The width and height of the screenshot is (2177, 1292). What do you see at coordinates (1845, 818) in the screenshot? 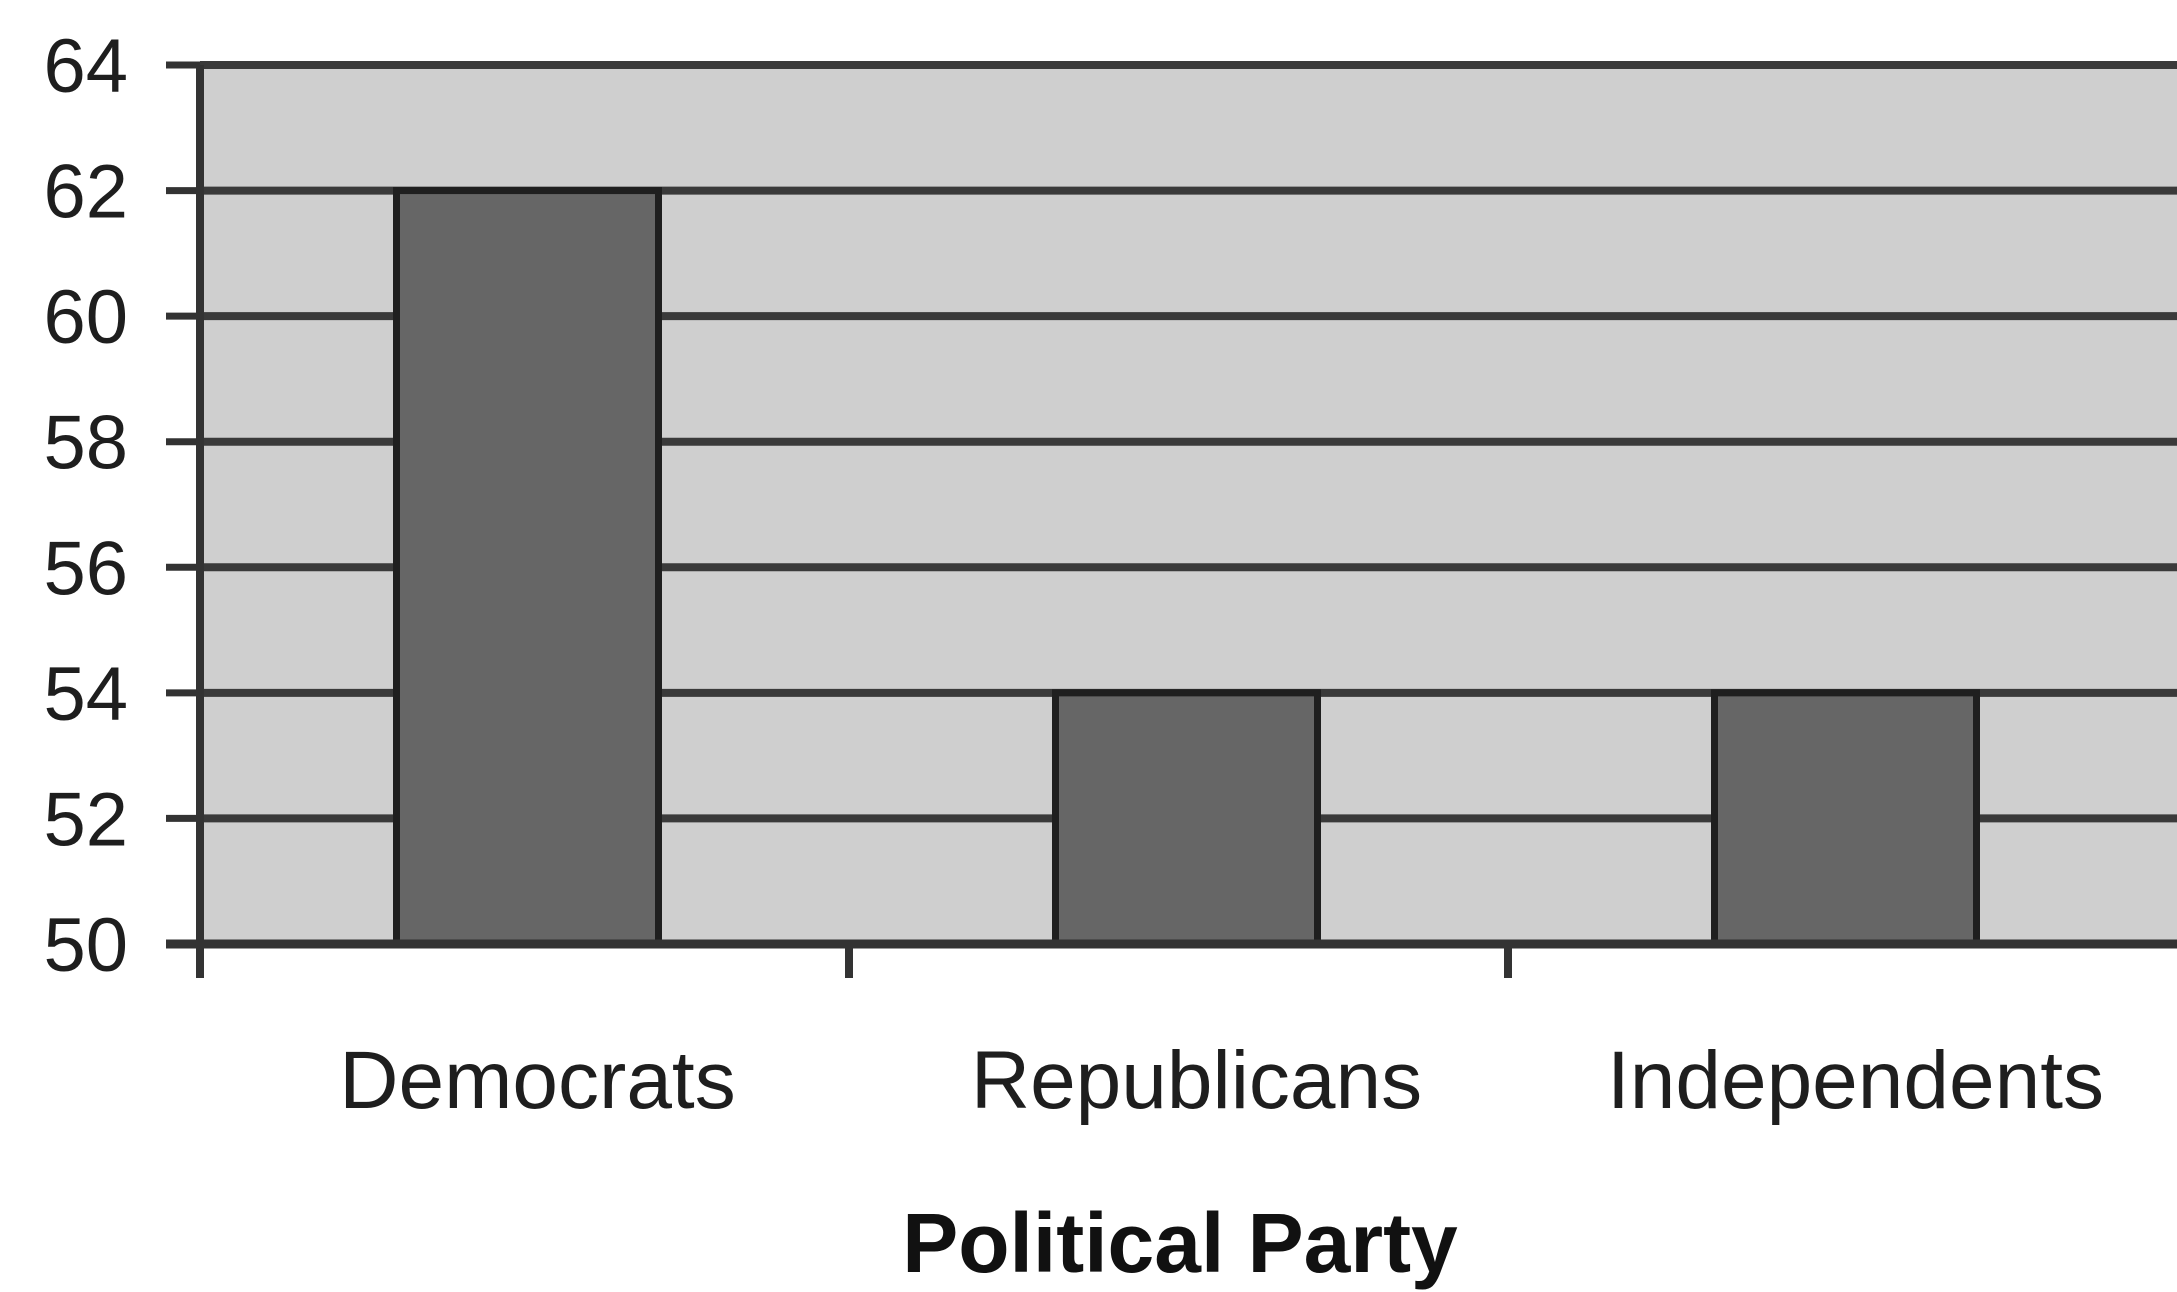
I see `bar-independents` at bounding box center [1845, 818].